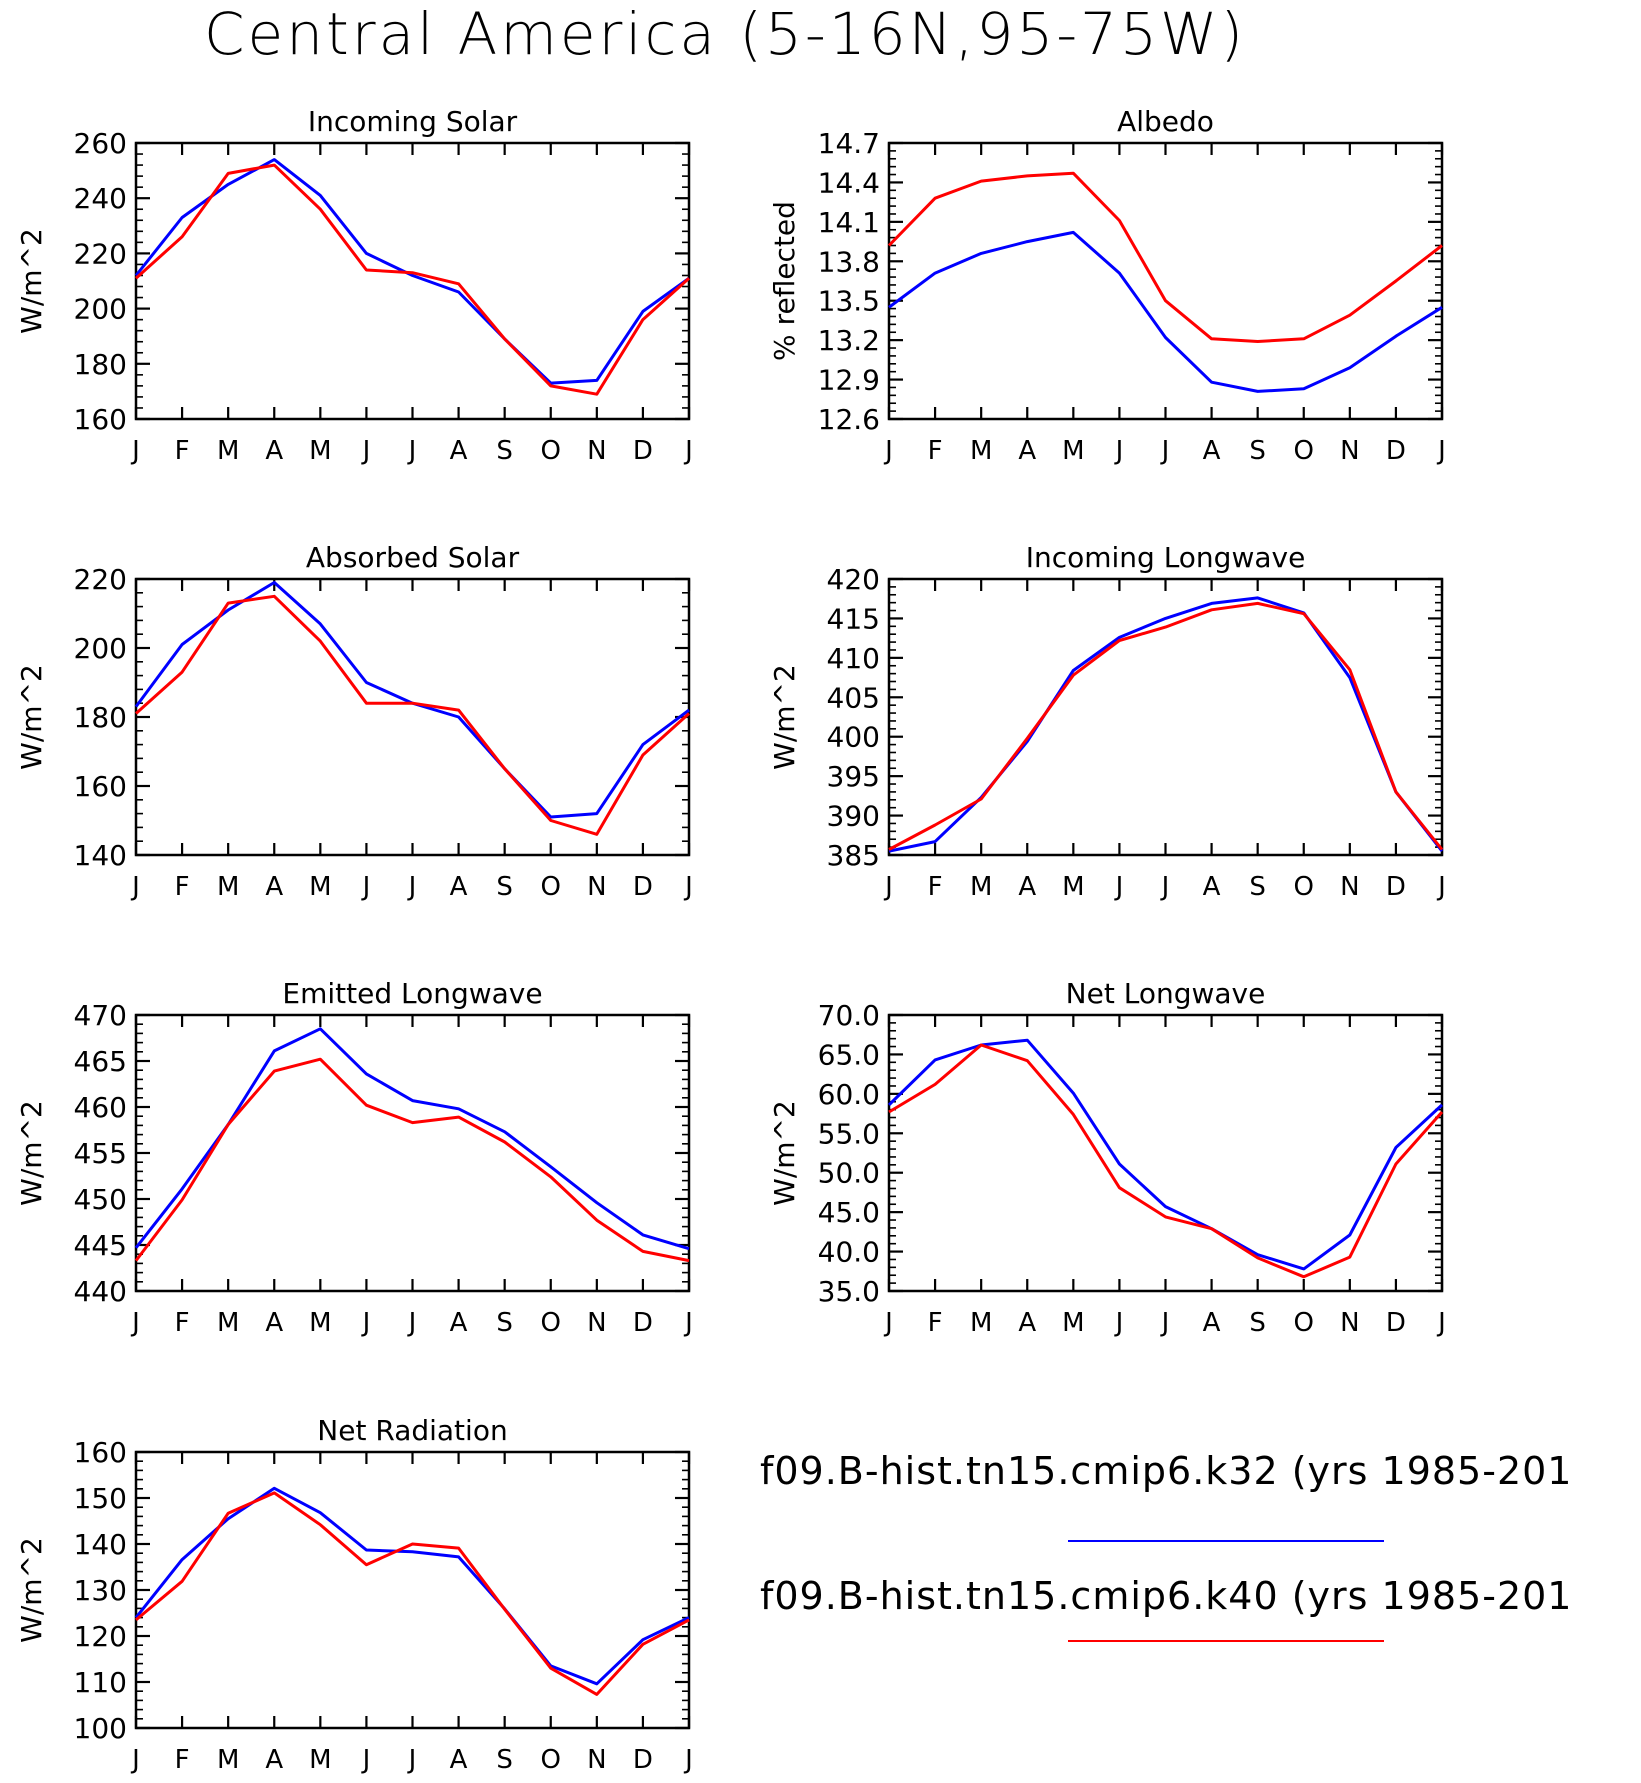 The image size is (1641, 1783). I want to click on y-tick-label: 14.4, so click(849, 182).